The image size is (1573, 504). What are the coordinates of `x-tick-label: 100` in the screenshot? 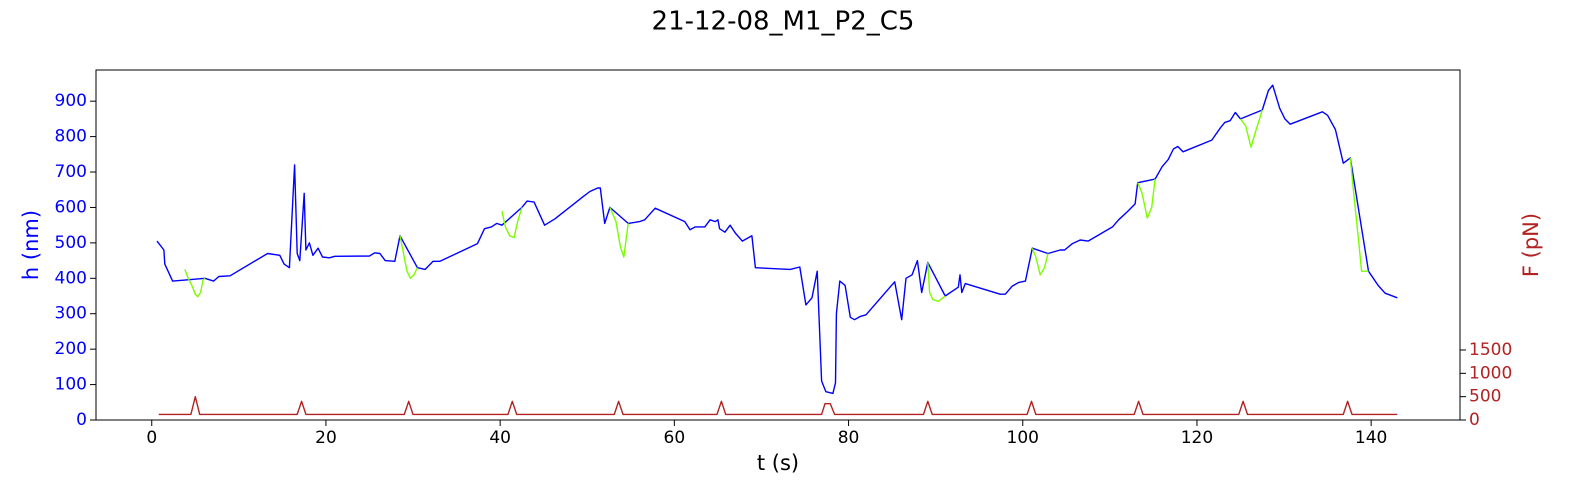 It's located at (1023, 438).